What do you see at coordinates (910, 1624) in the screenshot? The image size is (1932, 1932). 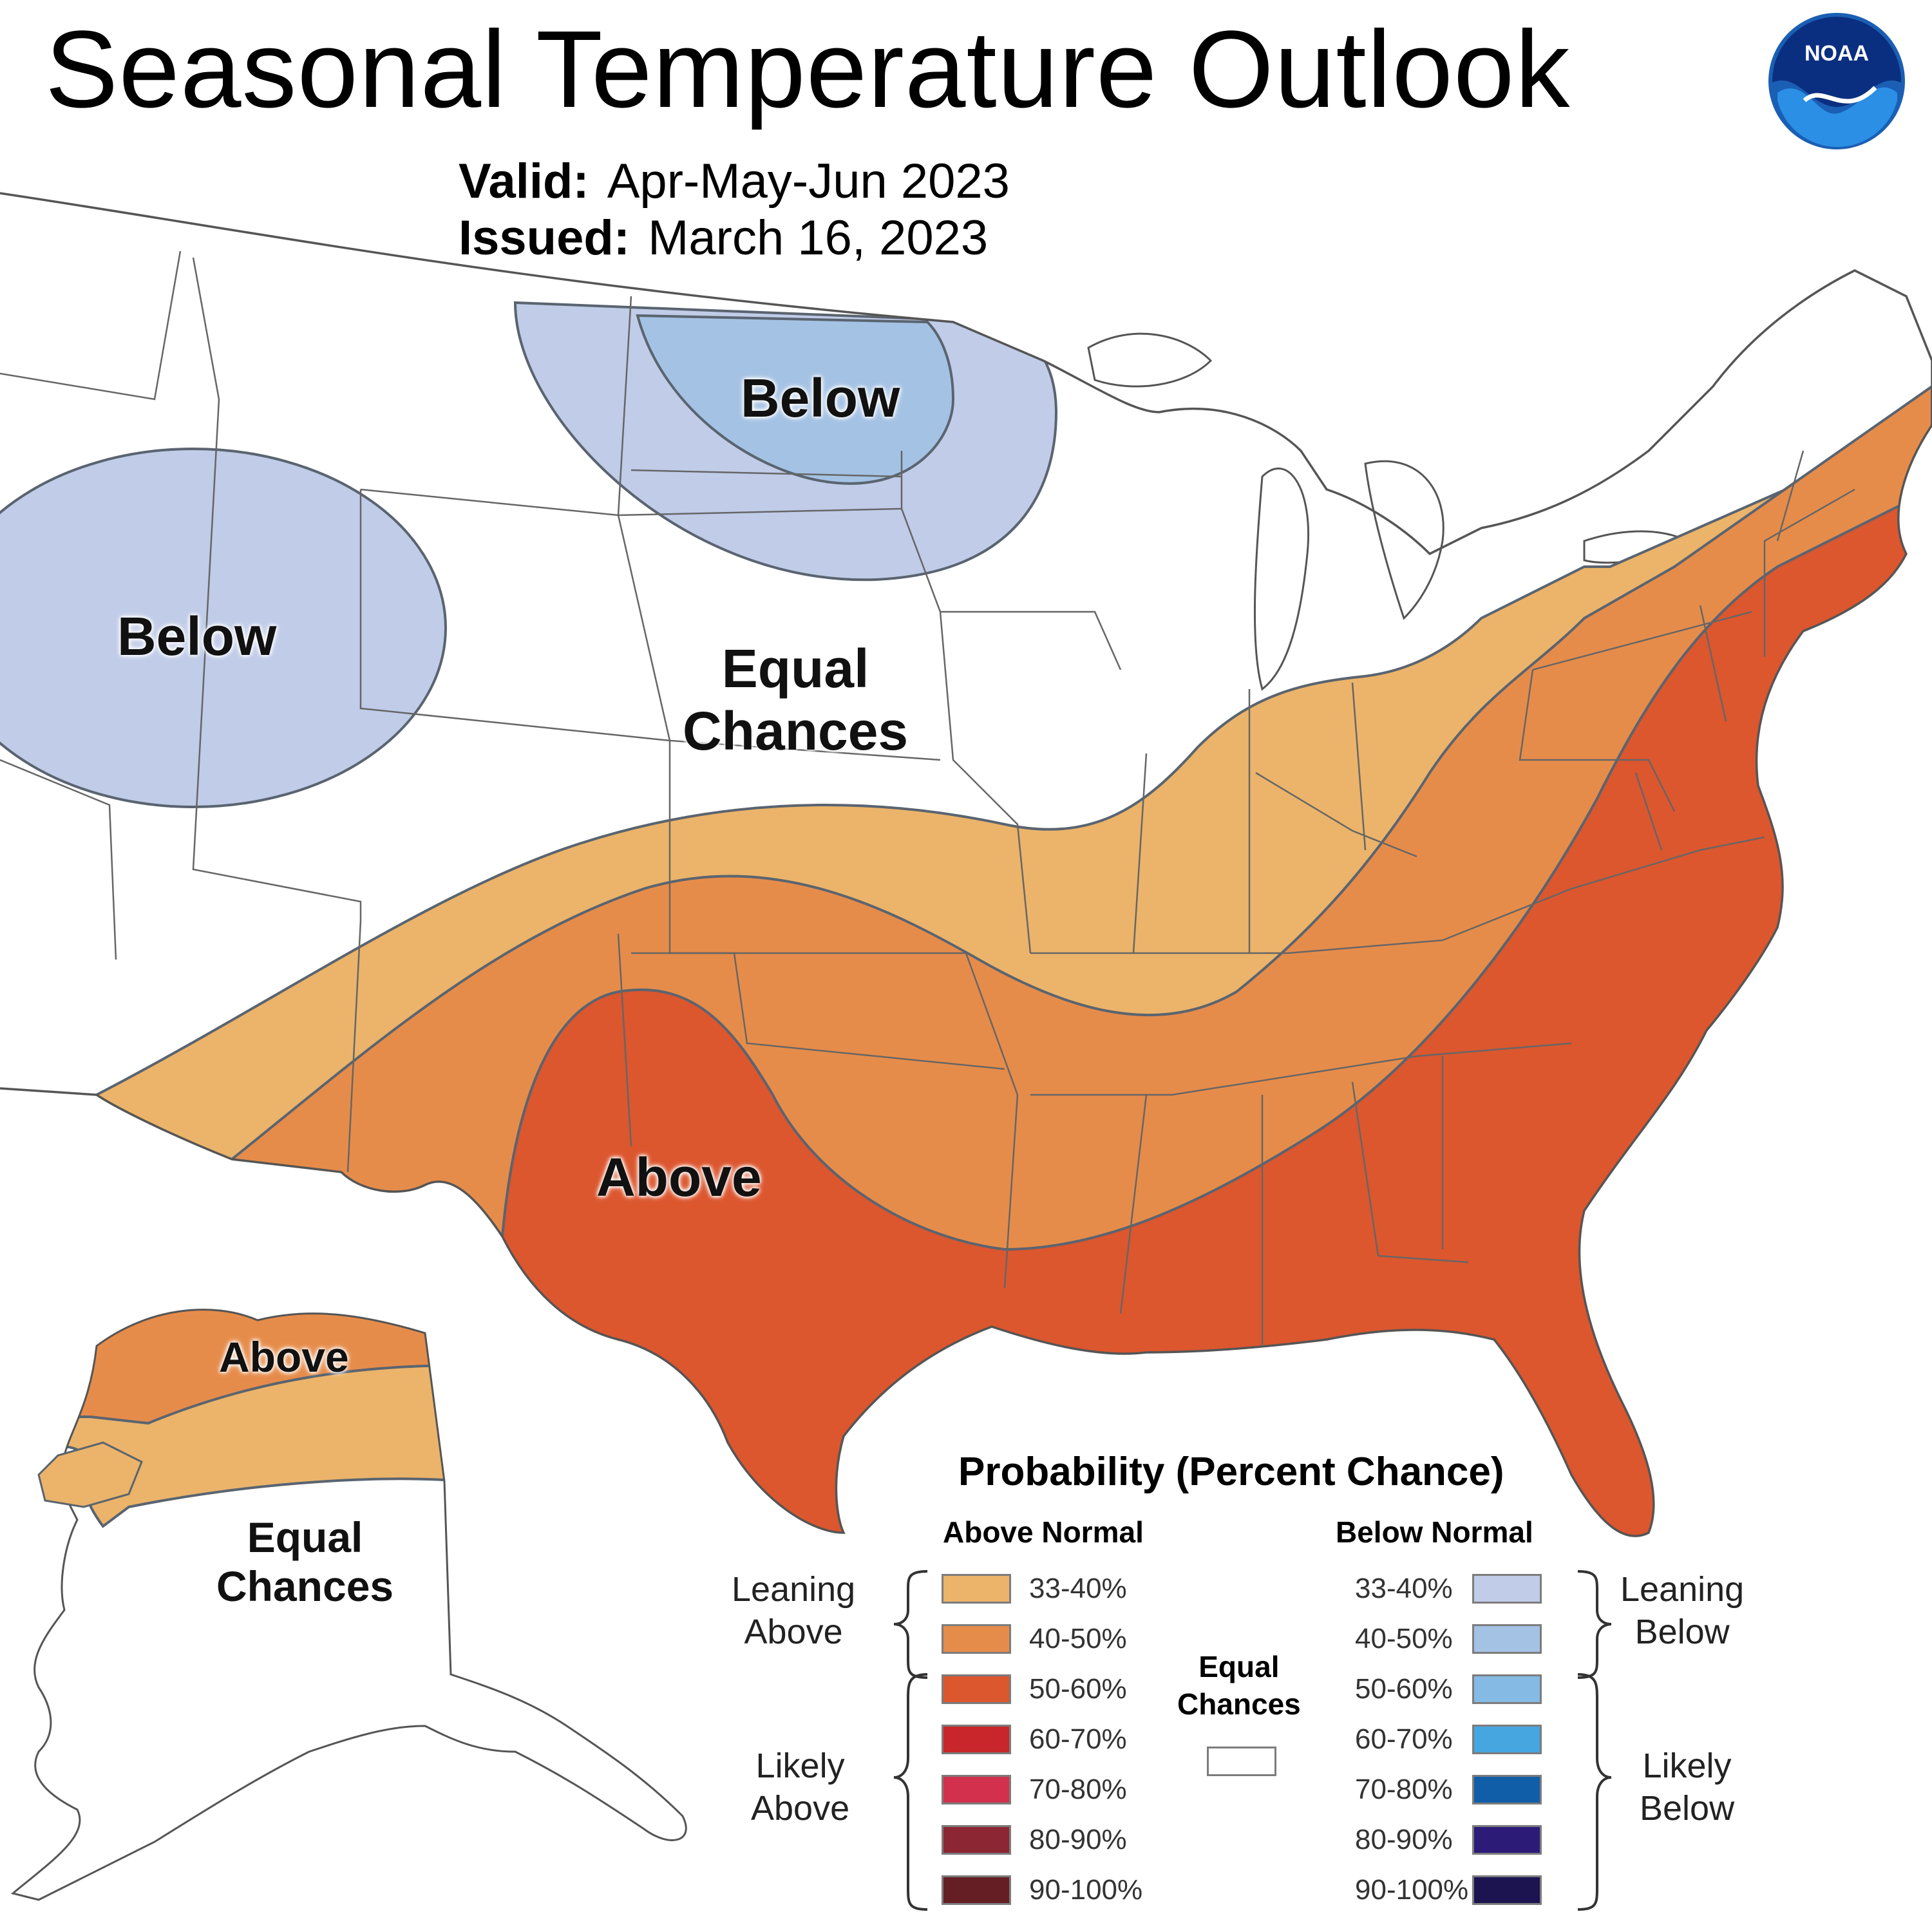 I see `brace-leaning-above-icon` at bounding box center [910, 1624].